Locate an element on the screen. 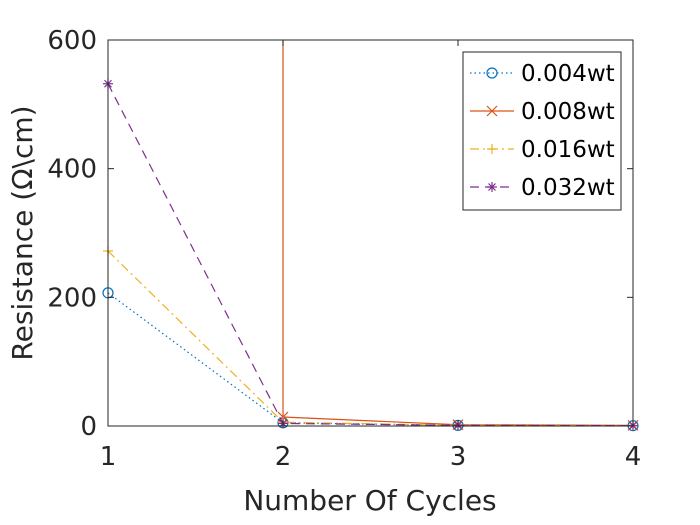  y-axis-label: Resistance (Ω\cm) is located at coordinates (22, 232).